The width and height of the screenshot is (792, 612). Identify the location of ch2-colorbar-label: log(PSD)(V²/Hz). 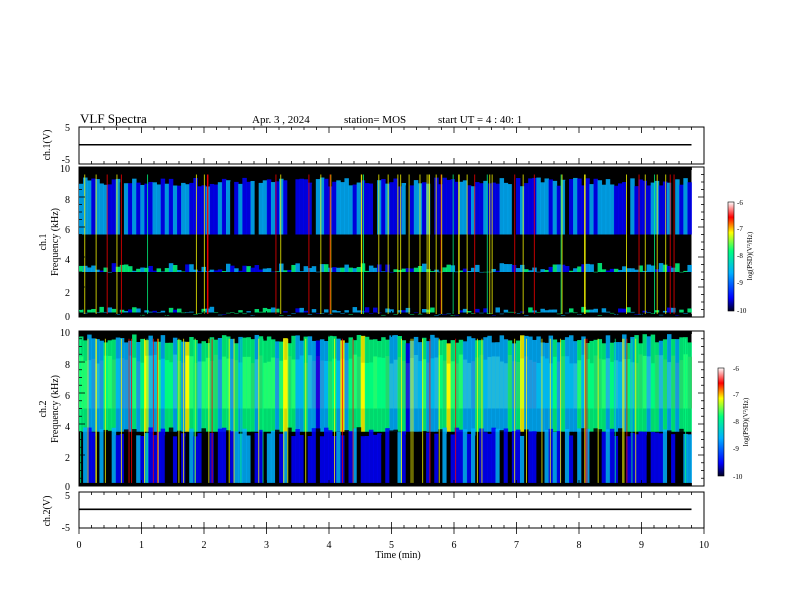
(746, 421).